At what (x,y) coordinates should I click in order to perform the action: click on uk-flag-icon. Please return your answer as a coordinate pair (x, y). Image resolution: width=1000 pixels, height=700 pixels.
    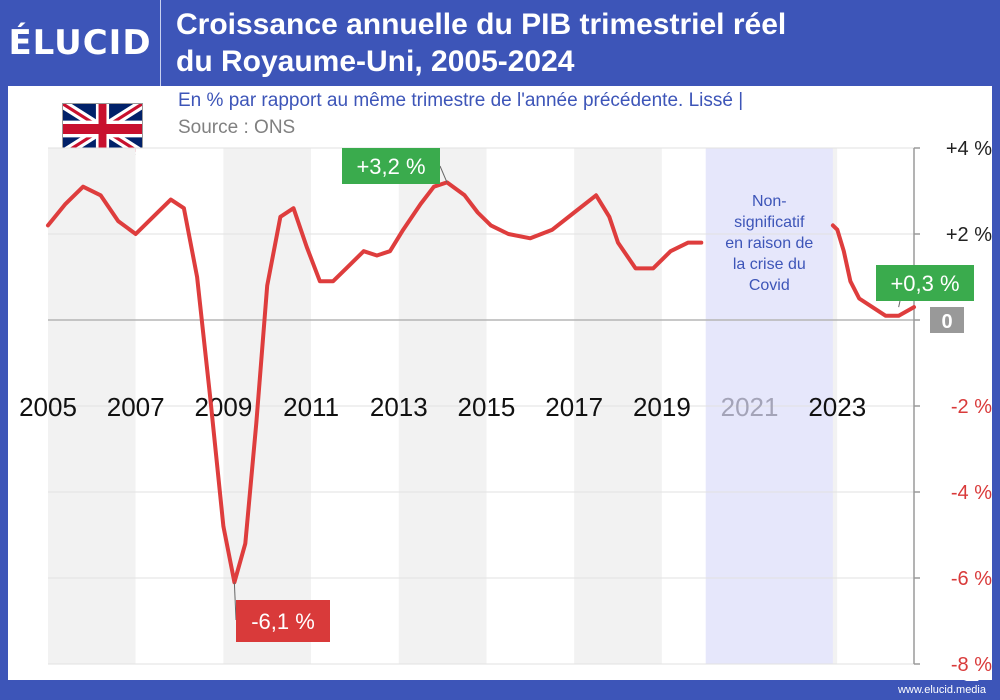
    Looking at the image, I should click on (102, 129).